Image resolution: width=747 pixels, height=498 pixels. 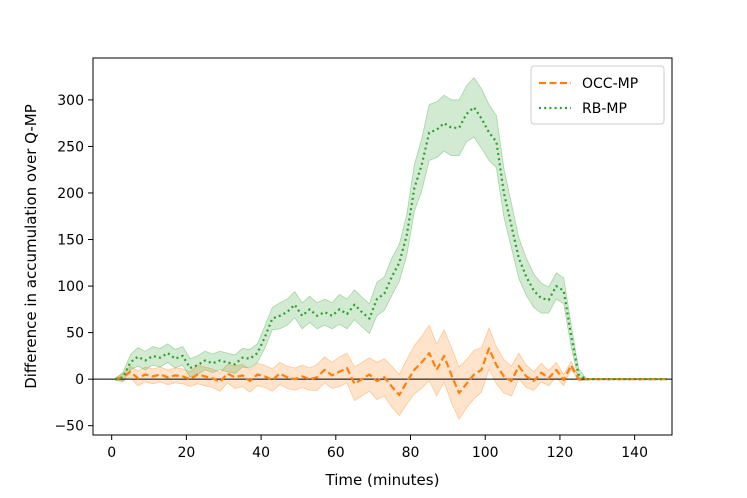 I want to click on y-tick-label: 200, so click(x=70, y=194).